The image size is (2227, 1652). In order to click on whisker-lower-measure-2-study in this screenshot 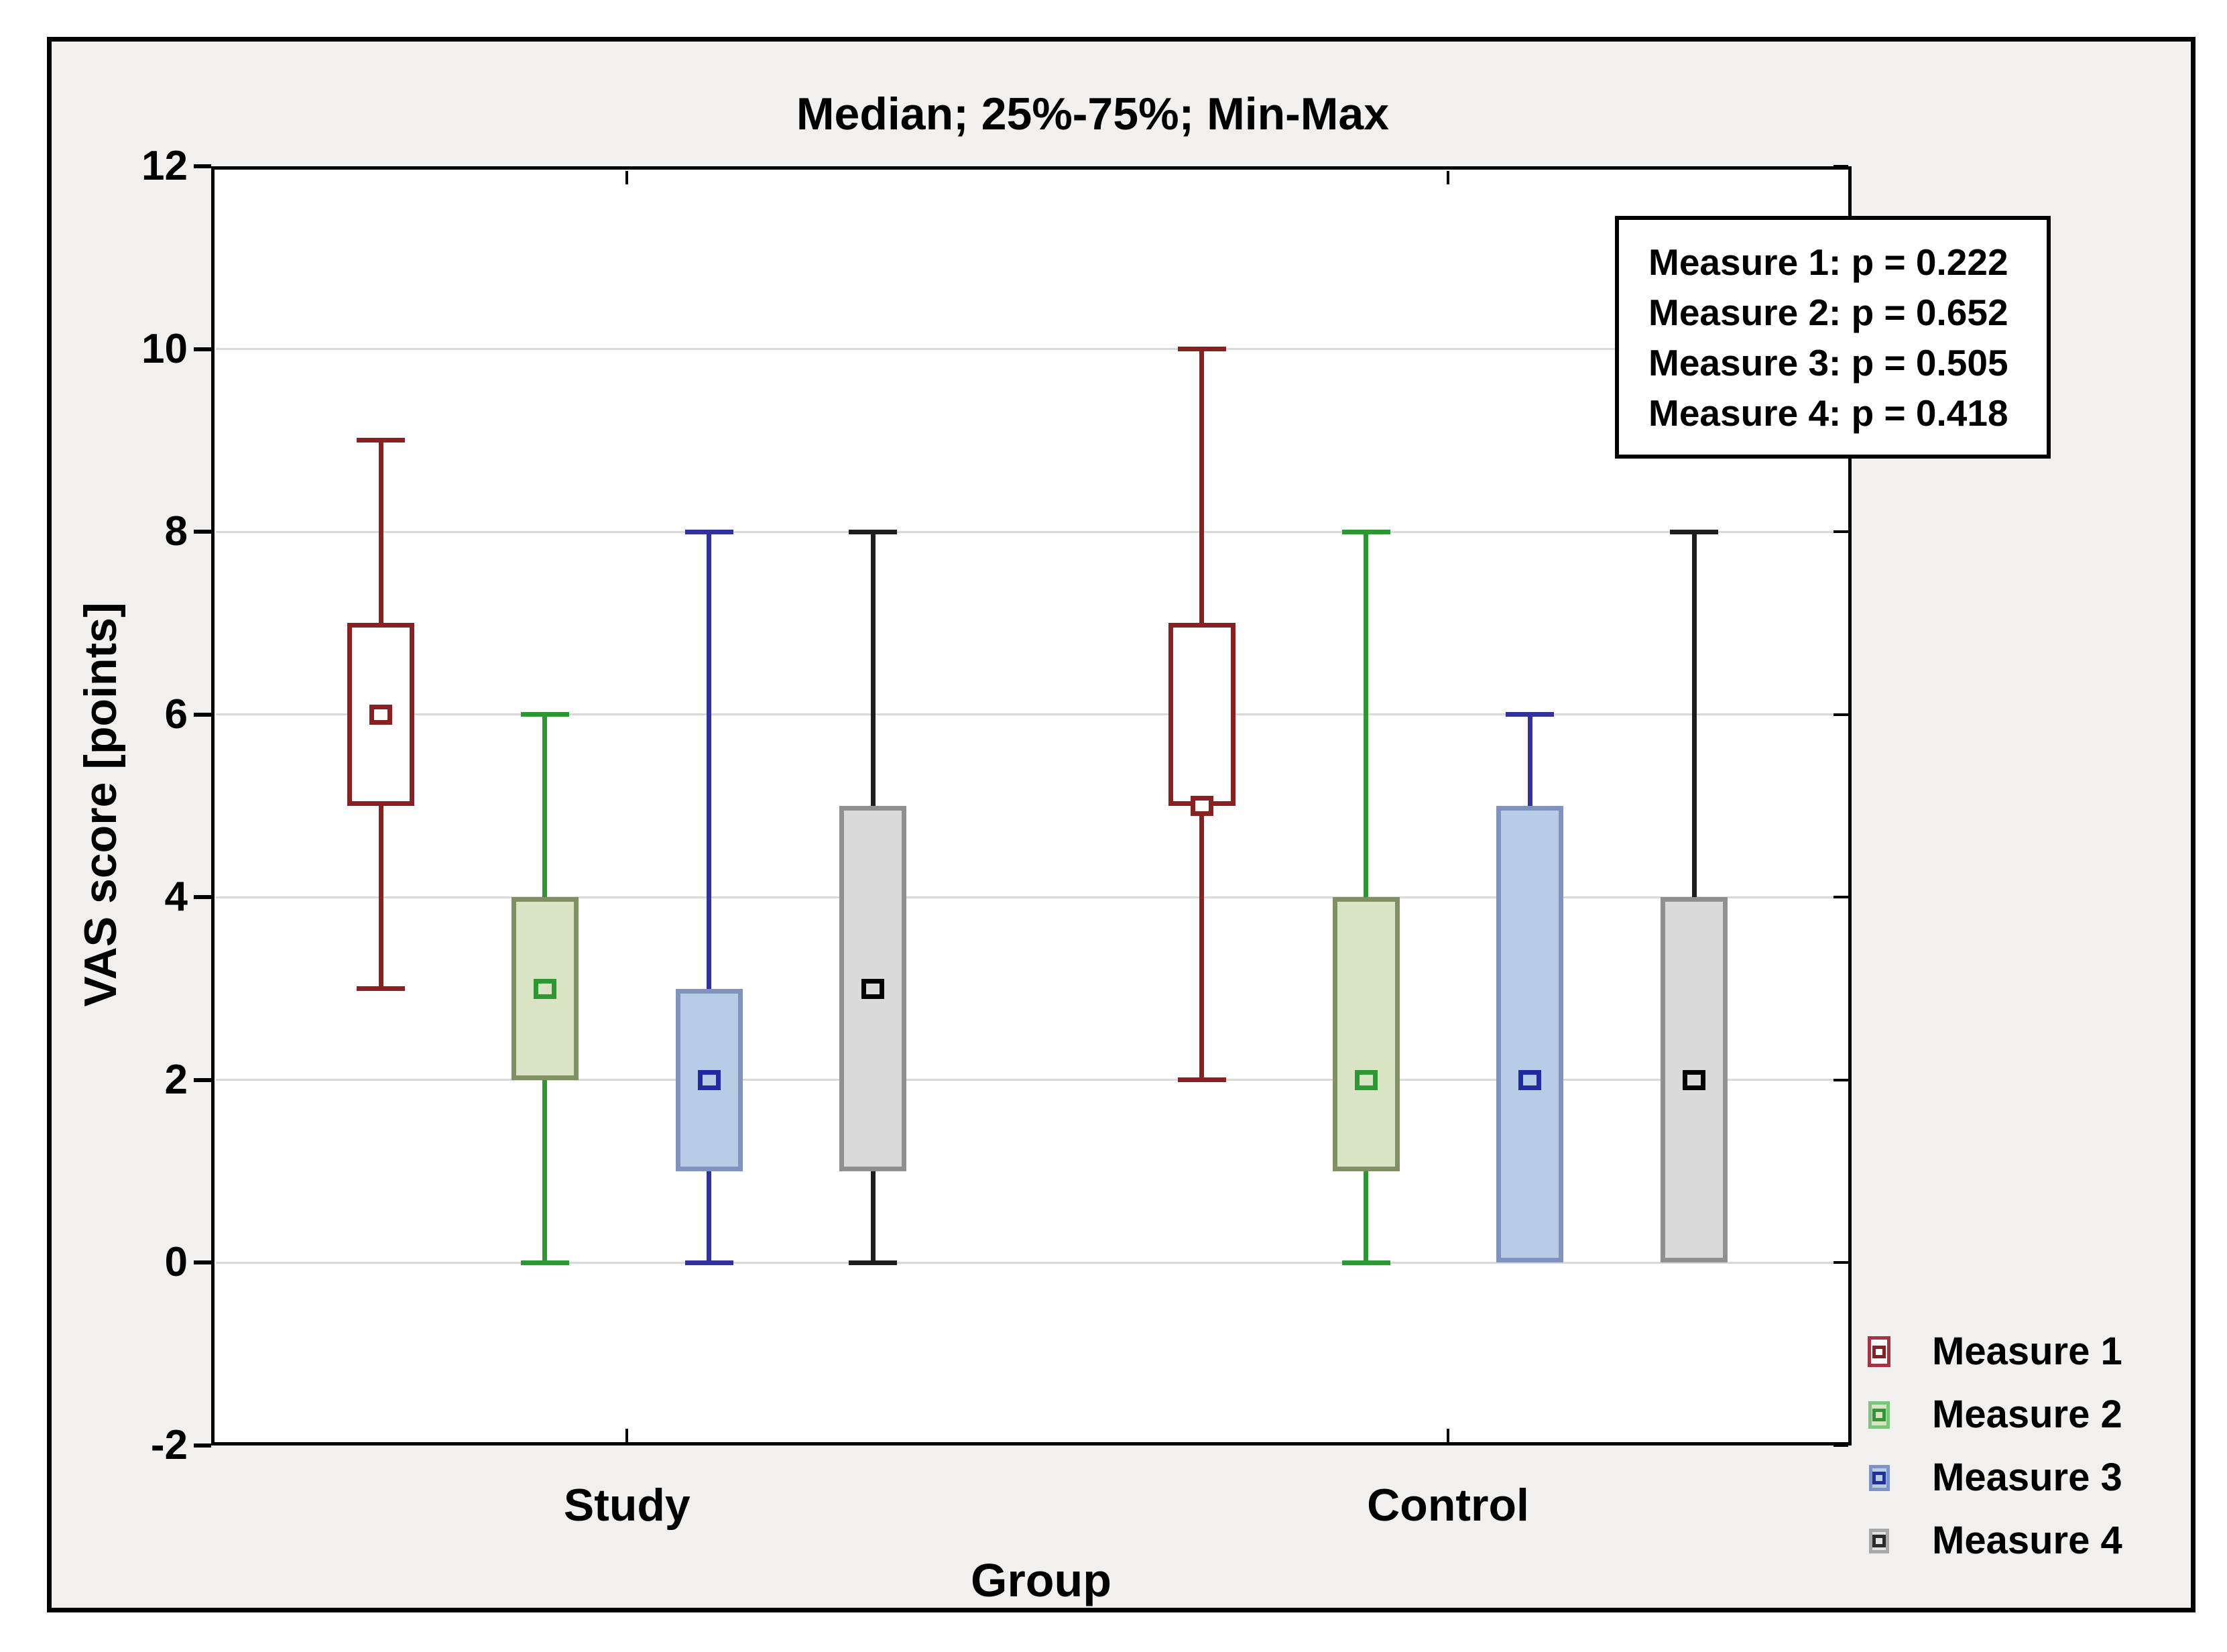, I will do `click(545, 1171)`.